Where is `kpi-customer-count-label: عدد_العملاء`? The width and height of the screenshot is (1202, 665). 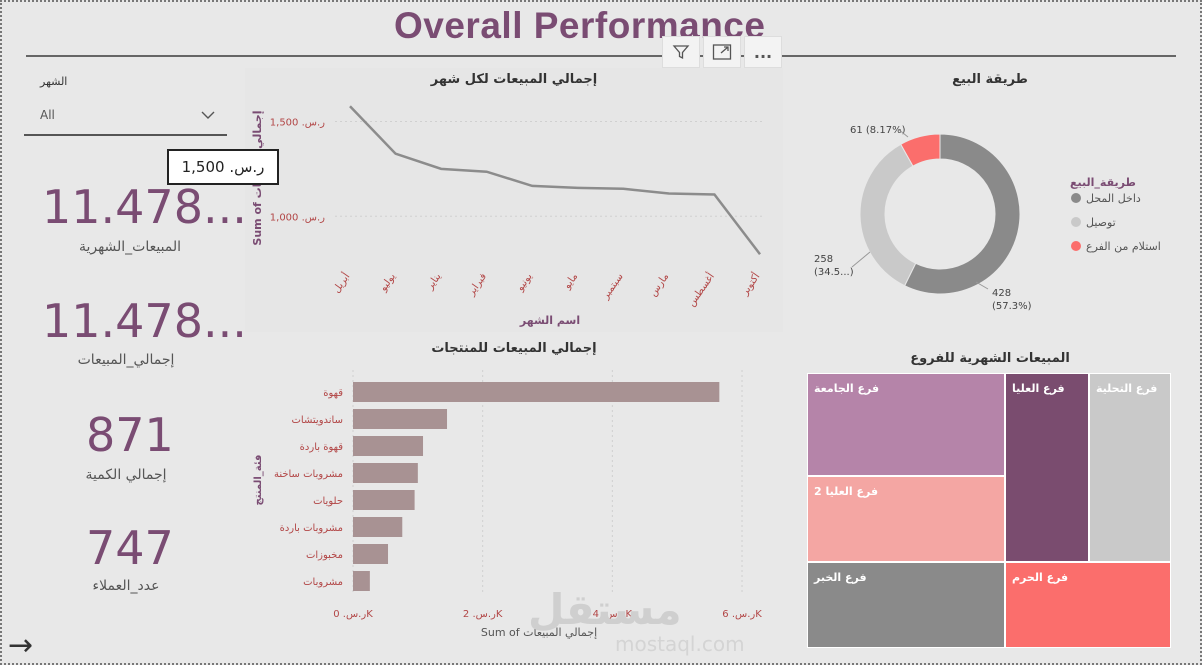 kpi-customer-count-label: عدد_العملاء is located at coordinates (126, 586).